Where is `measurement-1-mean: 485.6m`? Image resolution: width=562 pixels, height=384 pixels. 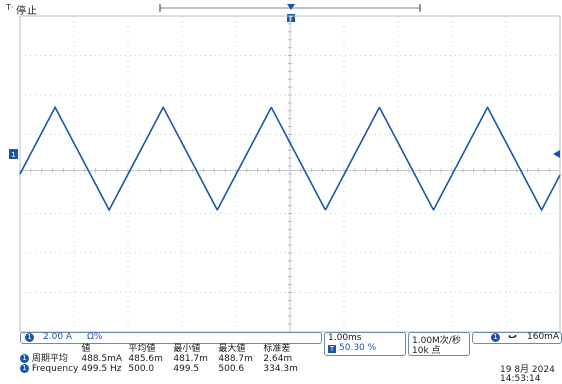 measurement-1-mean: 485.6m is located at coordinates (145, 359).